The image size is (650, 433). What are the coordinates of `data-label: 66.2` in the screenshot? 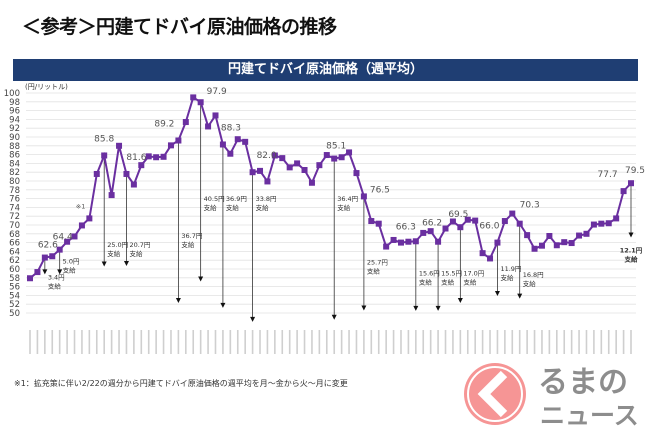 It's located at (432, 224).